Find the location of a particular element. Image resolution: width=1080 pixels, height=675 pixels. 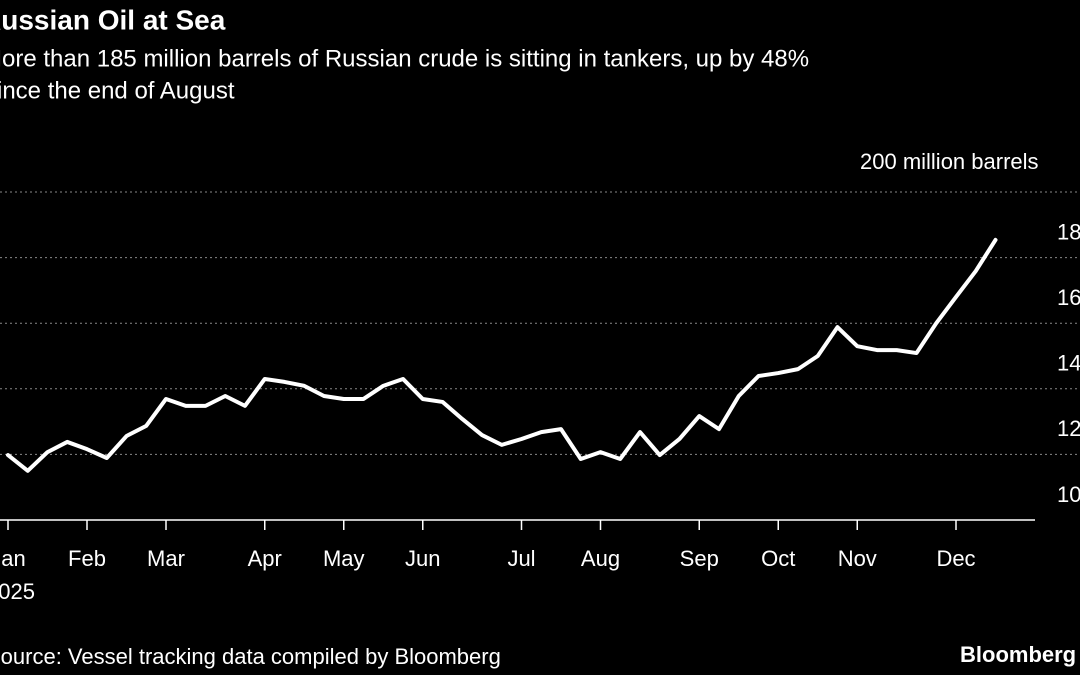

x-tick-label: May is located at coordinates (344, 558).